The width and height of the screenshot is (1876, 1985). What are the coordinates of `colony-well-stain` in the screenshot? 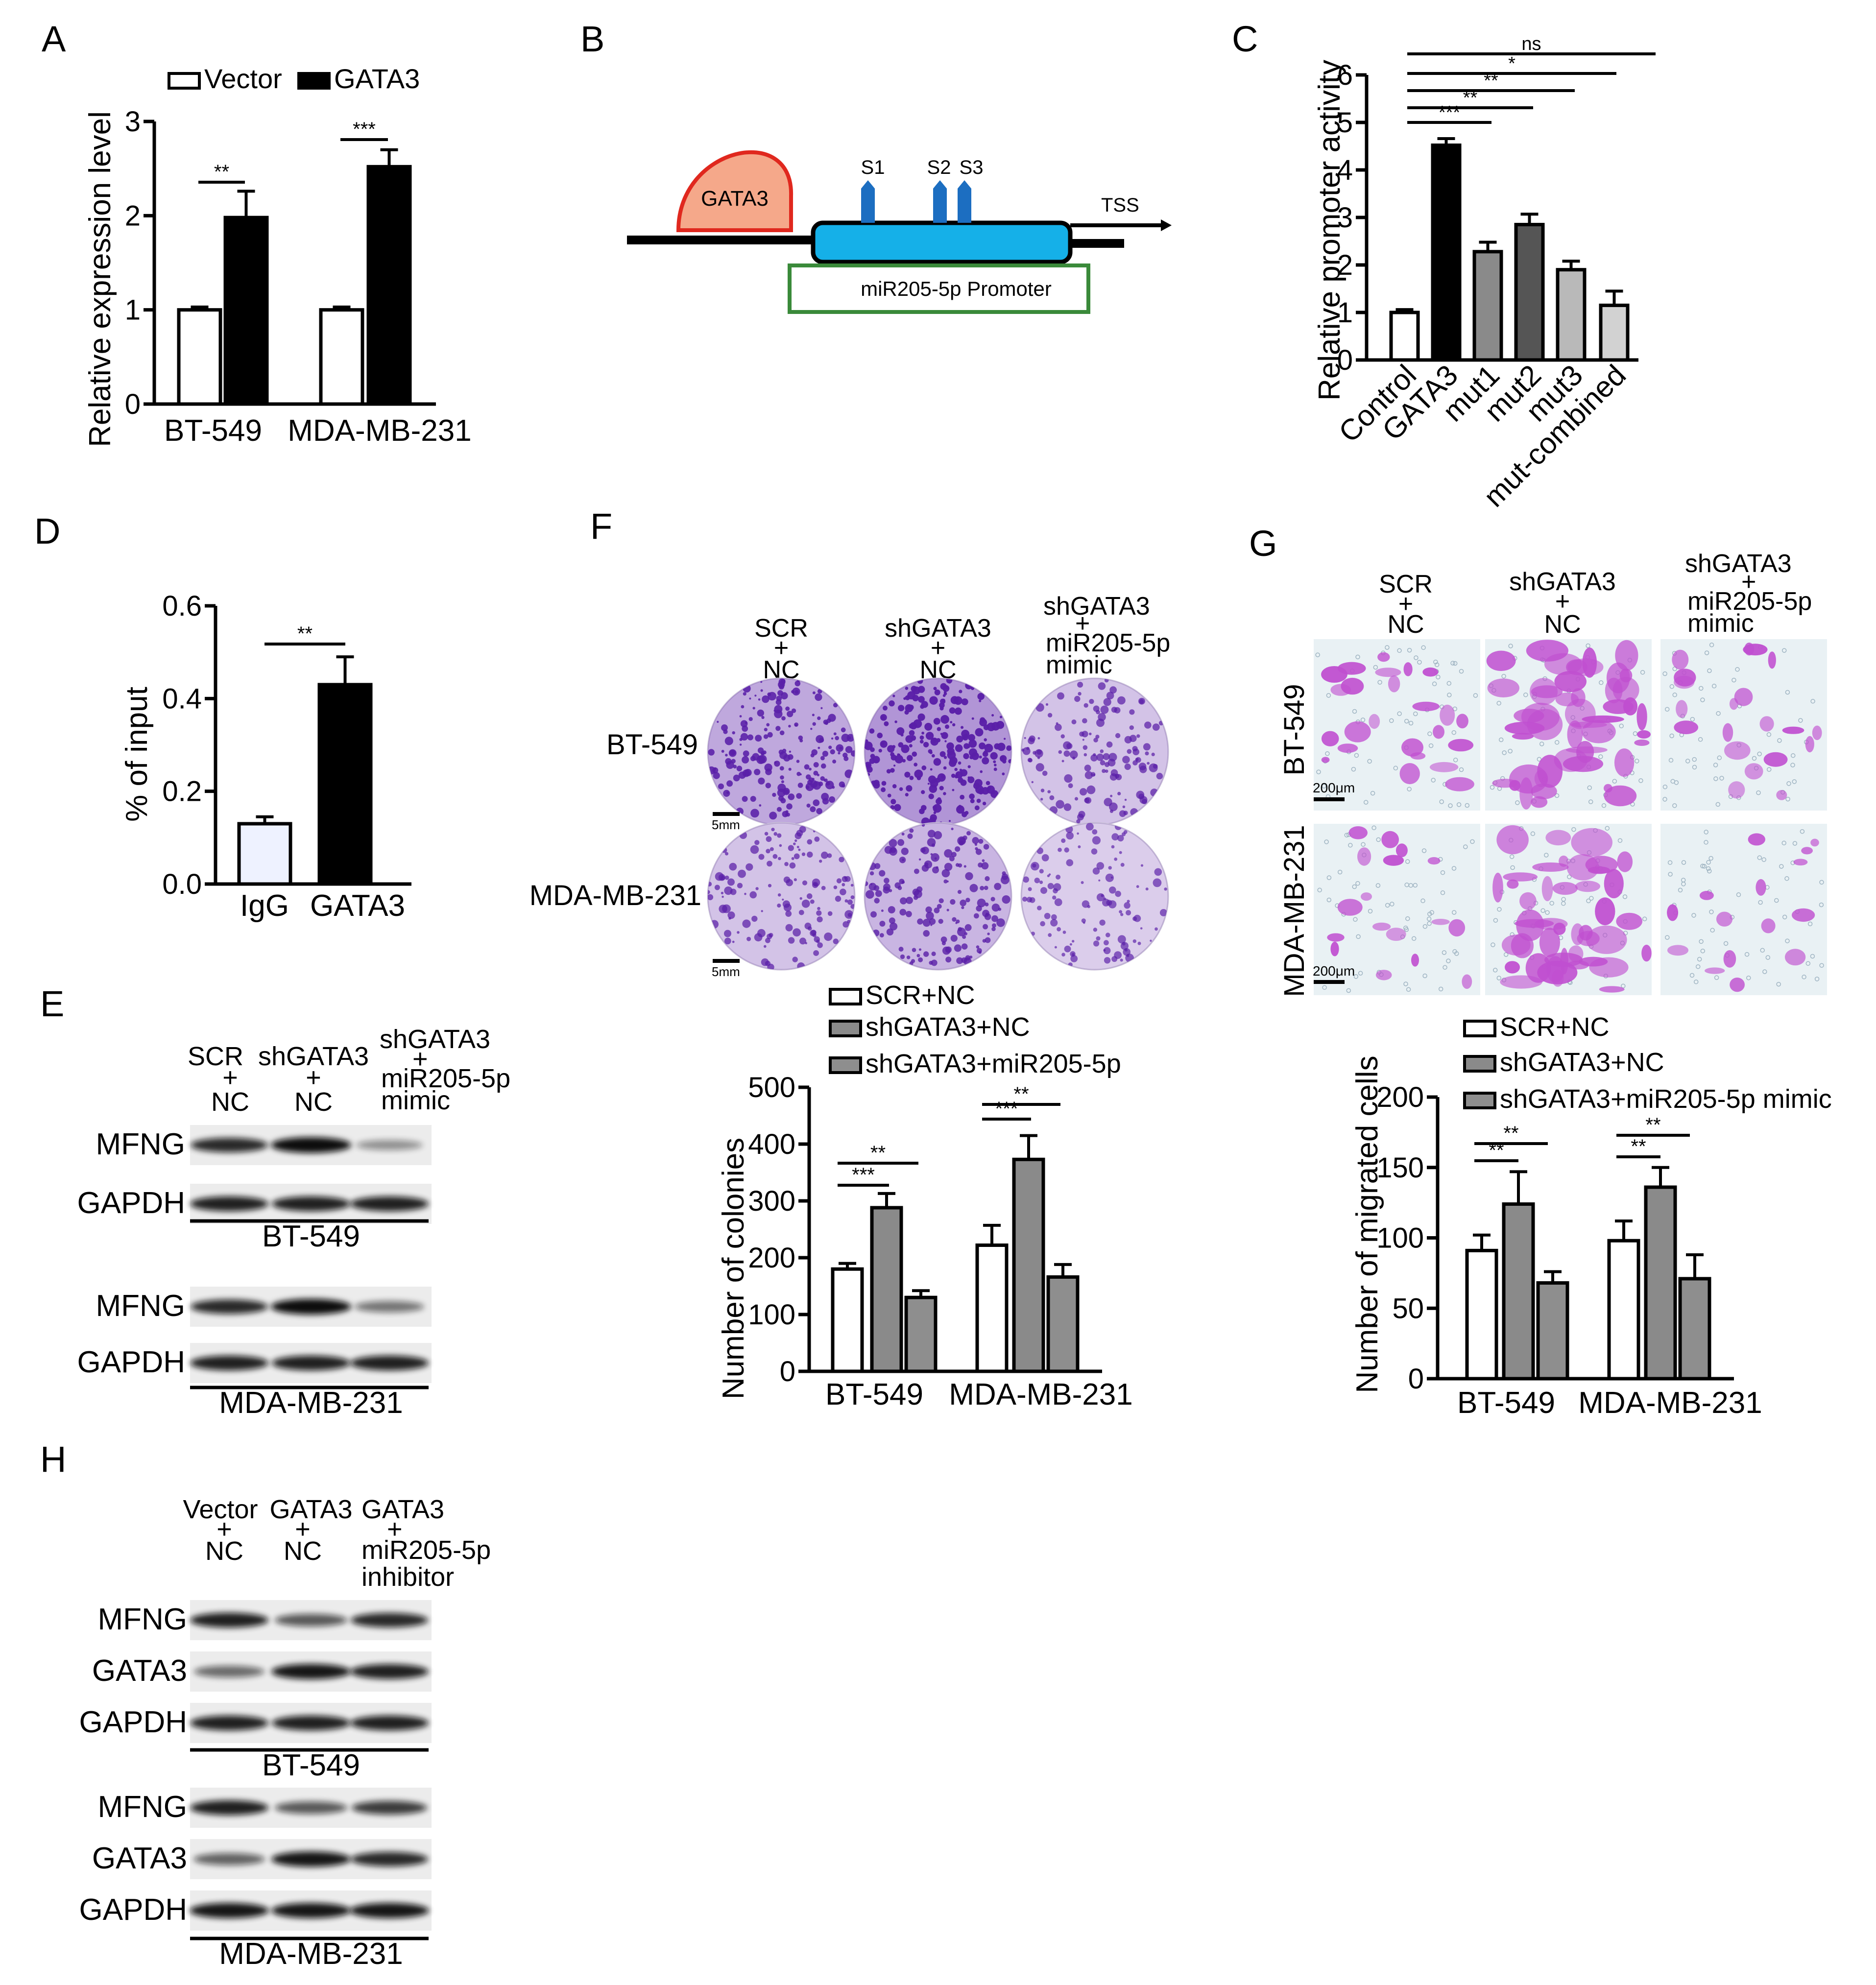 It's located at (1094, 896).